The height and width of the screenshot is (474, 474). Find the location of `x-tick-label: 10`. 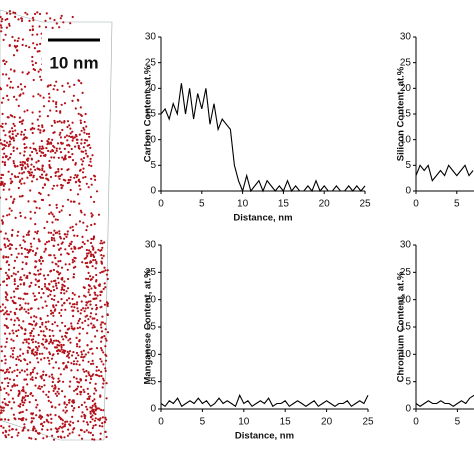

x-tick-label: 10 is located at coordinates (243, 204).